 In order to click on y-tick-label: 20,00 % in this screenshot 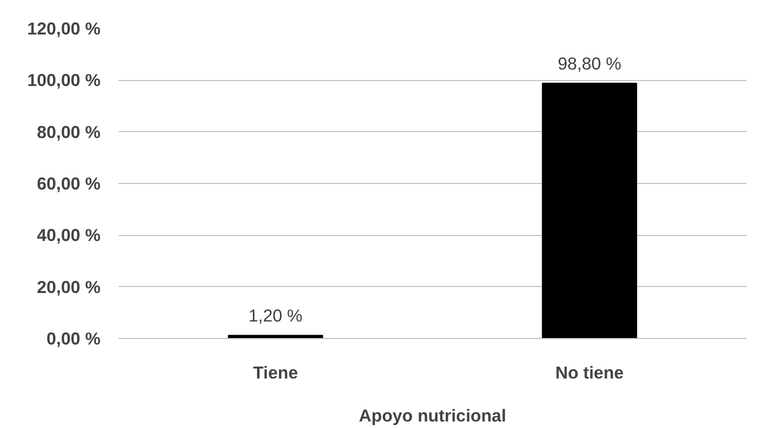, I will do `click(68, 286)`.